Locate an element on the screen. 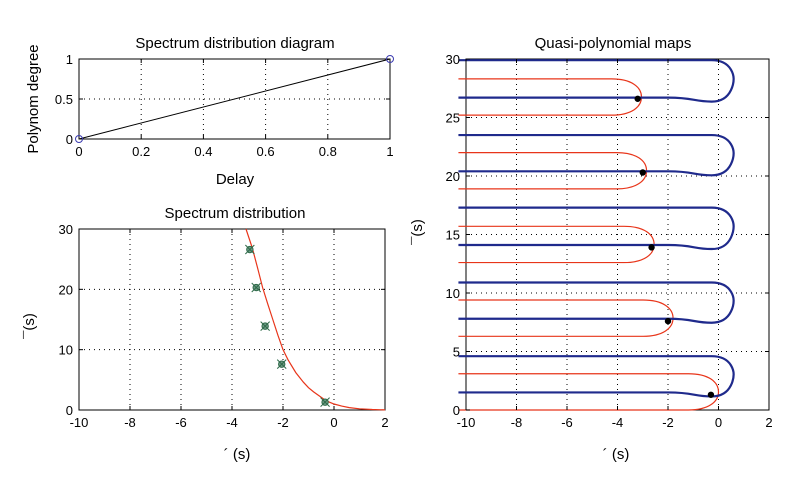  x-tick-label: 0.2 is located at coordinates (141, 151).